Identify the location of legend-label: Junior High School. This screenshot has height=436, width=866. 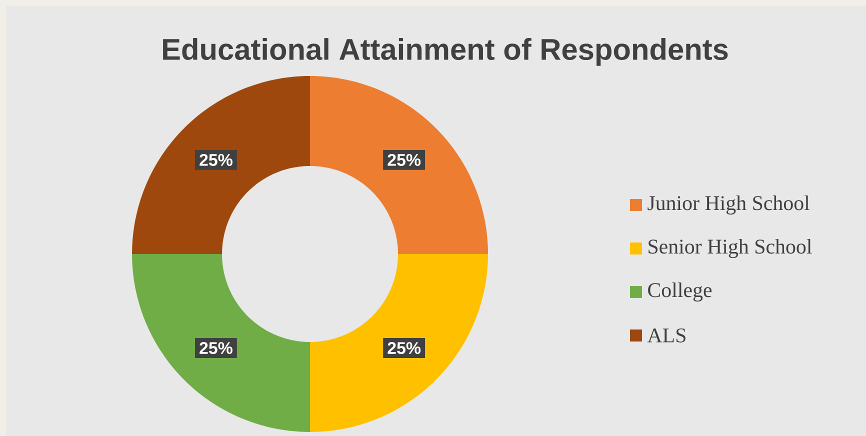
(729, 205).